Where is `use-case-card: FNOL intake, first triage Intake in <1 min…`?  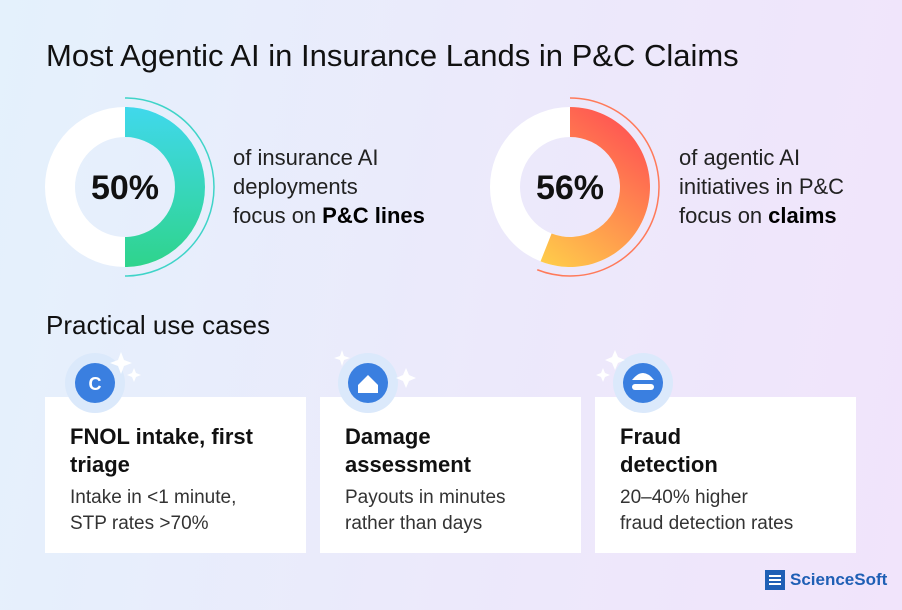
use-case-card: FNOL intake, first triage Intake in <1 min… is located at coordinates (175, 475).